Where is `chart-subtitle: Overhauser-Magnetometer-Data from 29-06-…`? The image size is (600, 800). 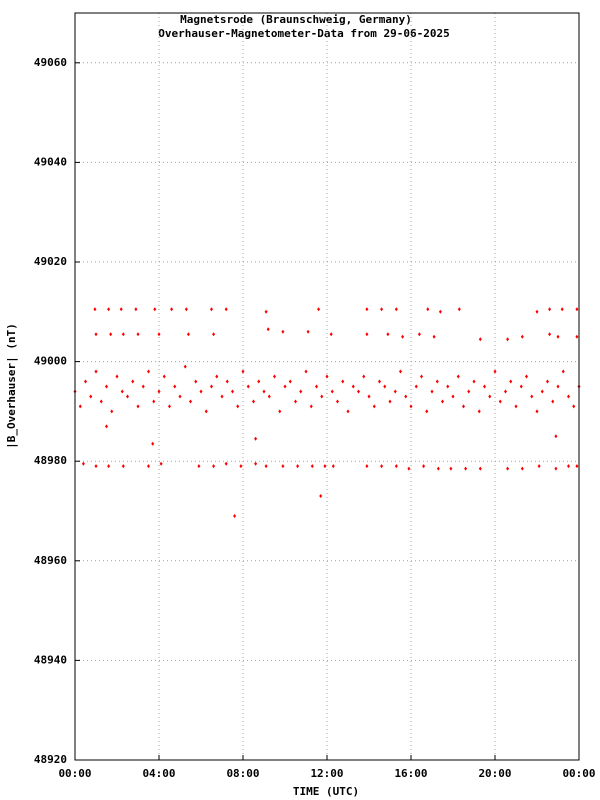 chart-subtitle: Overhauser-Magnetometer-Data from 29-06-… is located at coordinates (303, 33).